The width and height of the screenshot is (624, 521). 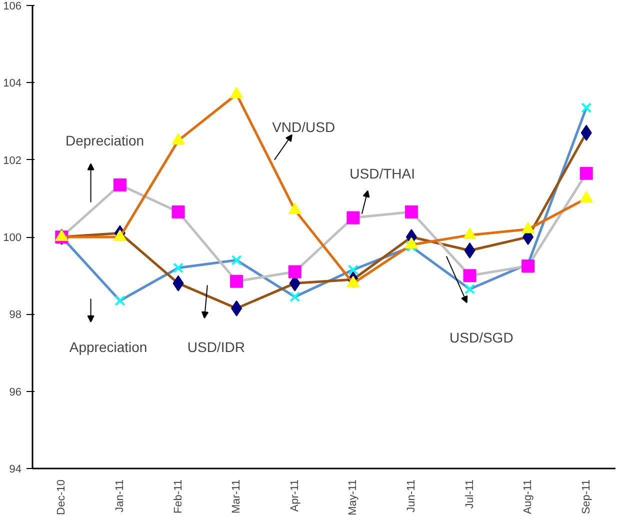 I want to click on text: USD/SGD, so click(x=482, y=337).